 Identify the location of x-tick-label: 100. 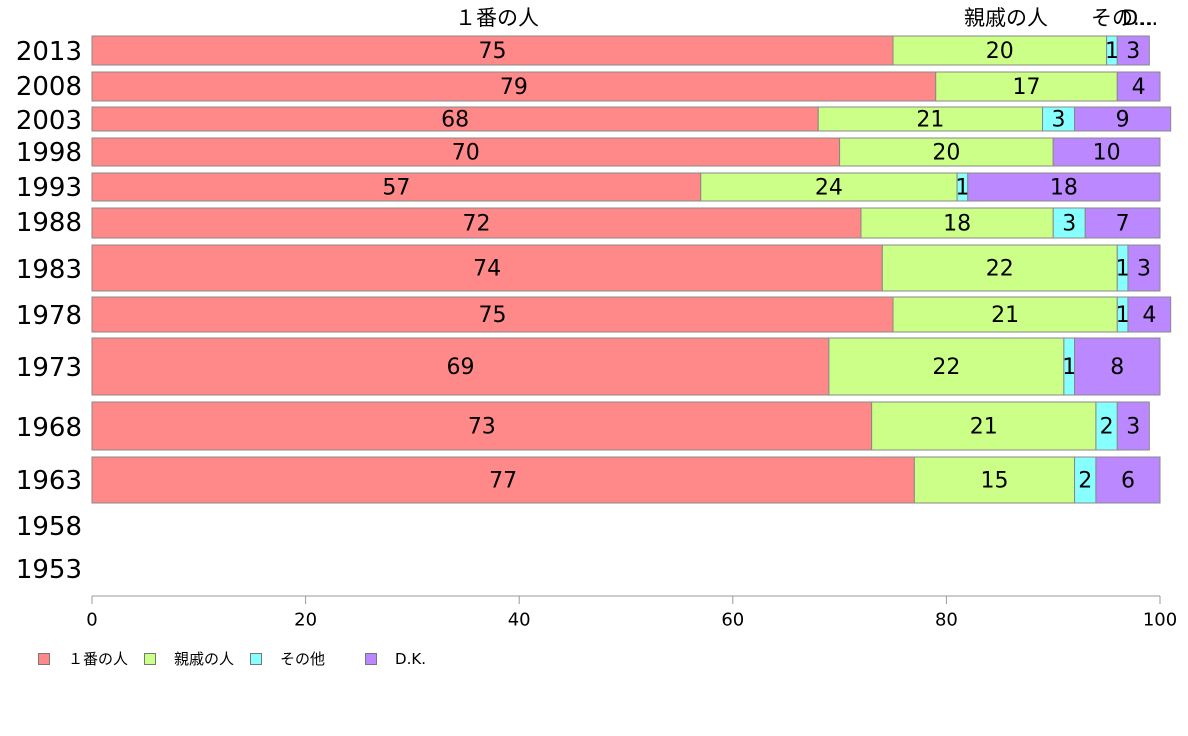
(1160, 620).